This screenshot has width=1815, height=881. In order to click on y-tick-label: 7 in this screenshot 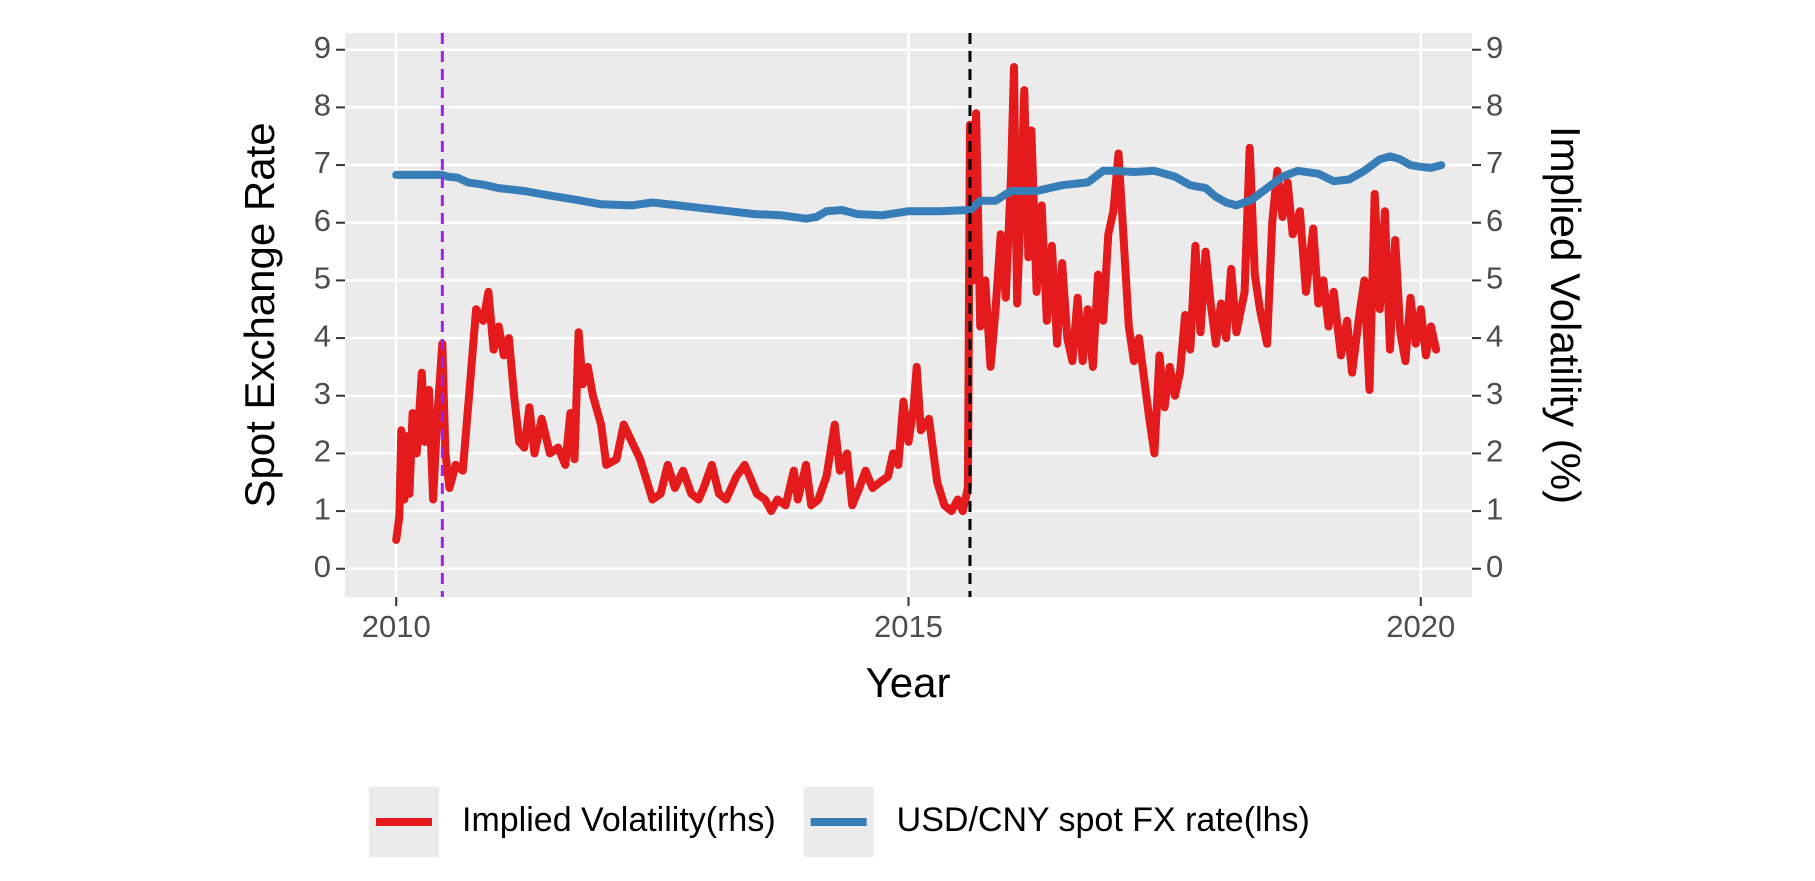, I will do `click(322, 162)`.